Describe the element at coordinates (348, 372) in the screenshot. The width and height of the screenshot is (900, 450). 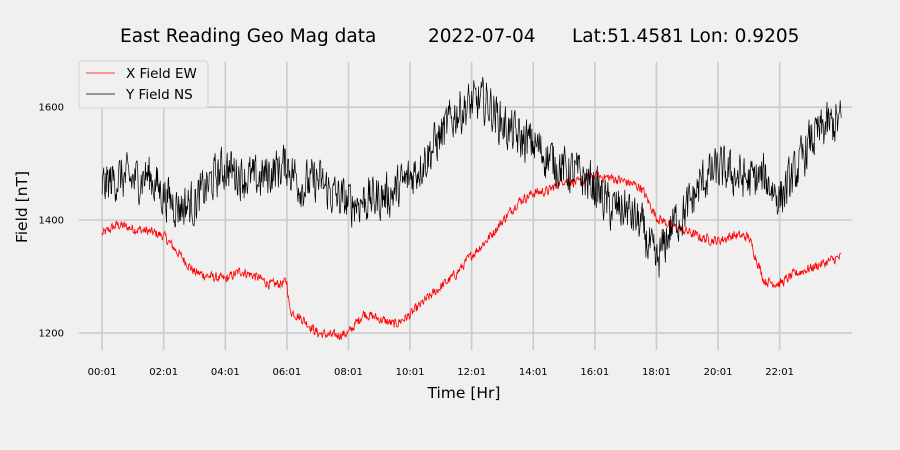
I see `x-tick-label: 08:01` at that location.